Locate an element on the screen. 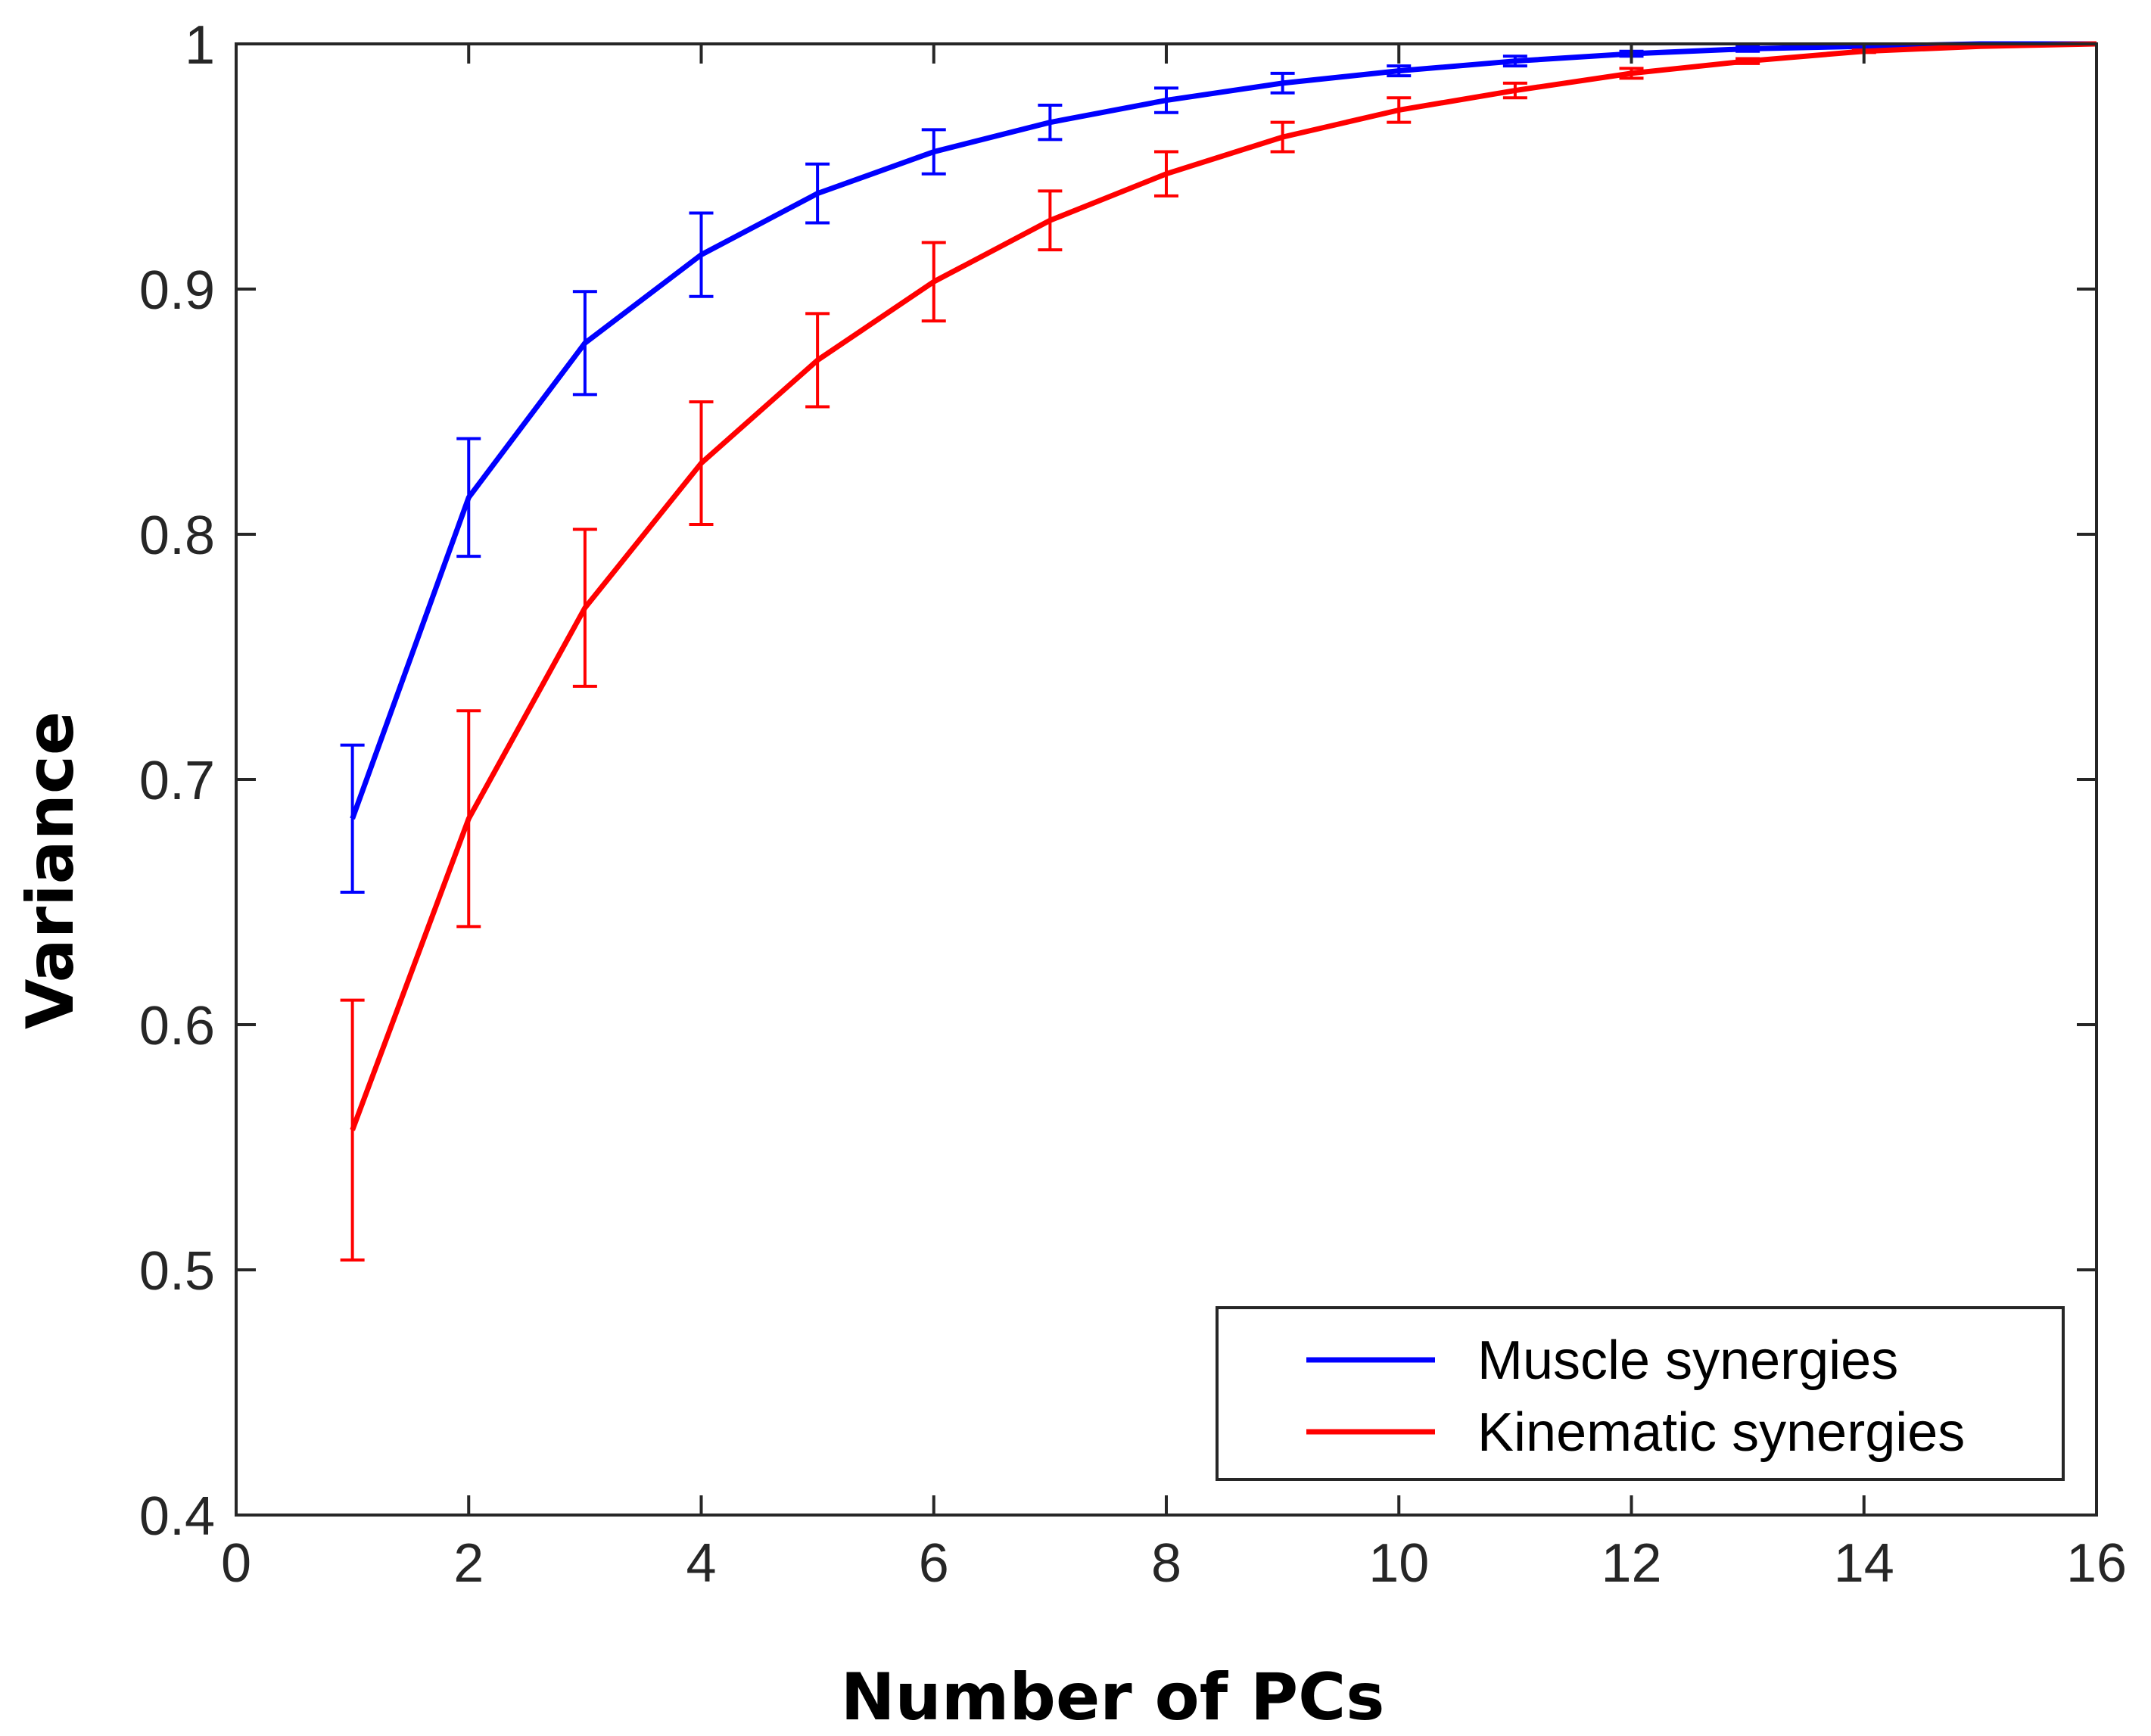 The image size is (2151, 1736). x-tick-label: 8 is located at coordinates (1166, 1564).